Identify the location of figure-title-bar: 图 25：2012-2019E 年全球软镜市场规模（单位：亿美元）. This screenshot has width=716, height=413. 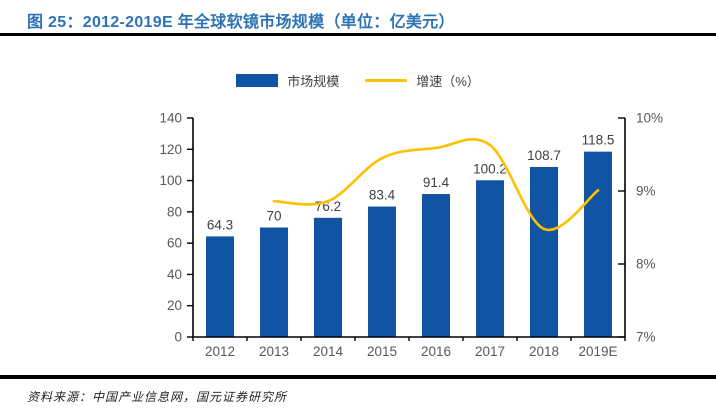
(358, 18).